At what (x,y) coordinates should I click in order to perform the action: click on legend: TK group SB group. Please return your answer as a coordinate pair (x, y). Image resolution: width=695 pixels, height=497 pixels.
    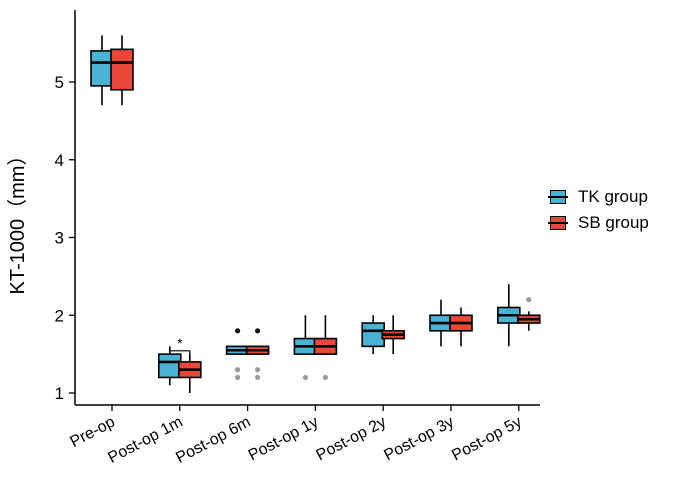
    Looking at the image, I should click on (598, 210).